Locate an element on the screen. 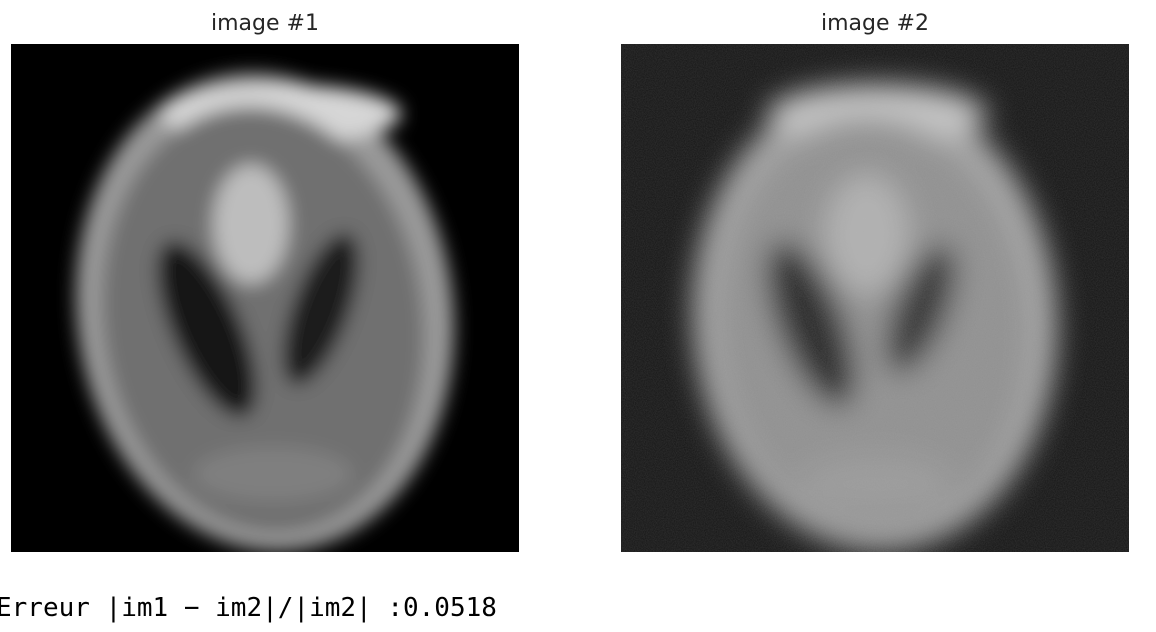 This screenshot has height=632, width=1156. image-1-title: image #1 is located at coordinates (265, 23).